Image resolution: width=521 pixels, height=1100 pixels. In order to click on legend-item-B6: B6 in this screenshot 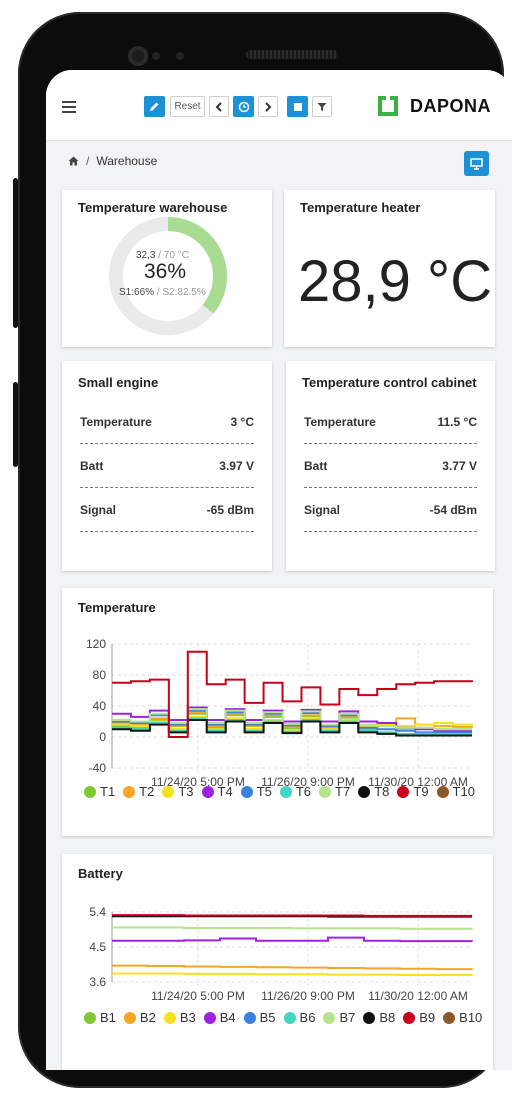, I will do `click(299, 1017)`.